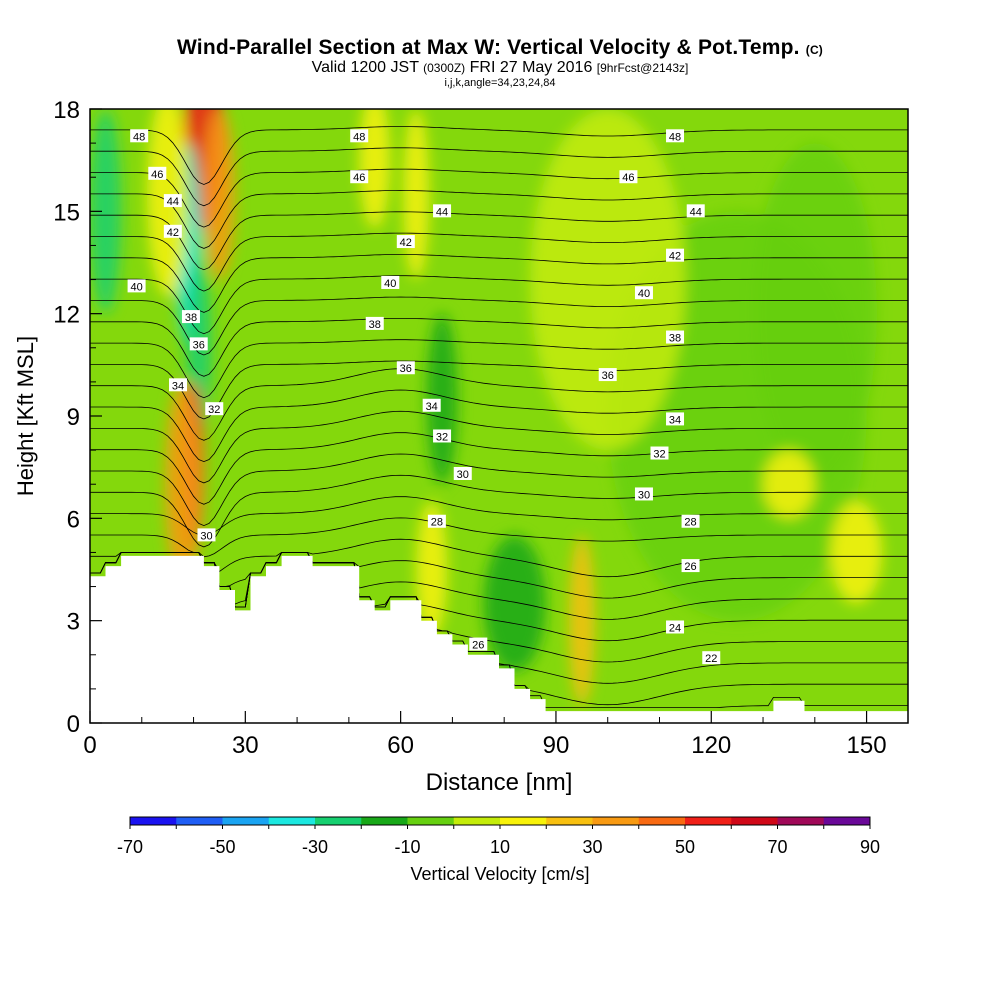  I want to click on y-tick-label: 15, so click(66, 212).